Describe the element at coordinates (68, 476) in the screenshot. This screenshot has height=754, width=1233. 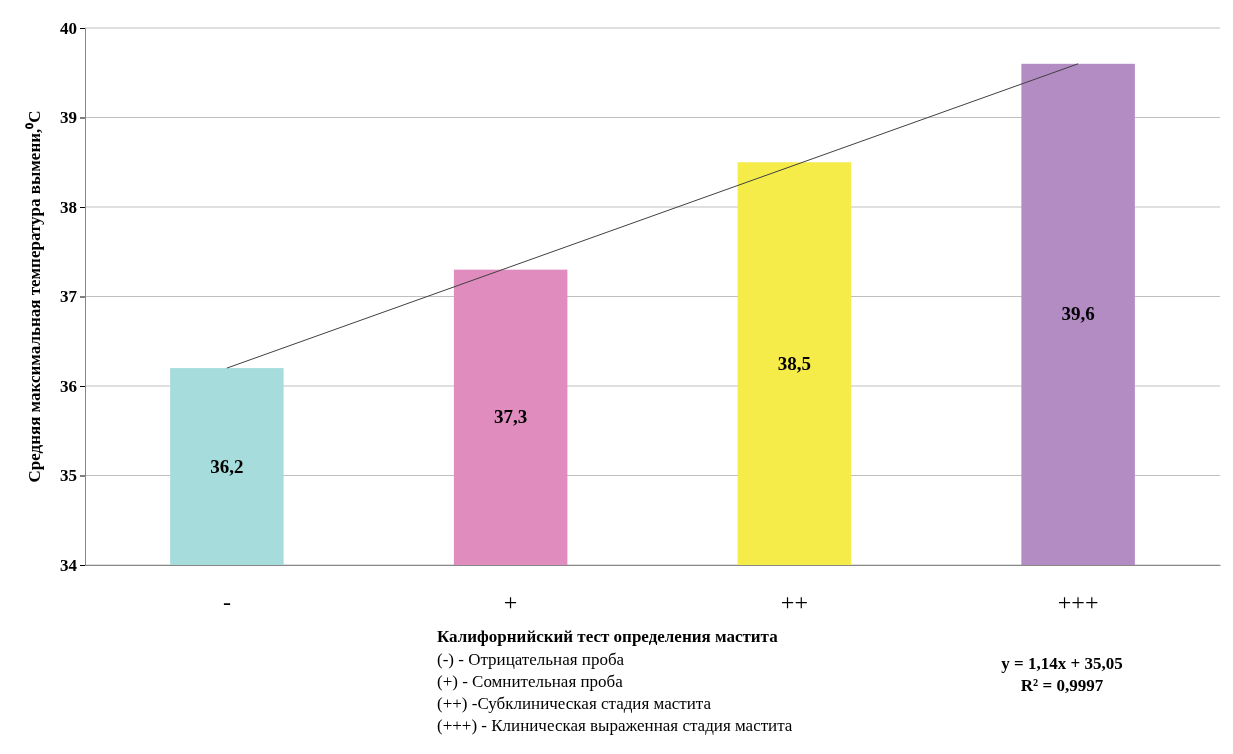
I see `y-tick-label: 35` at that location.